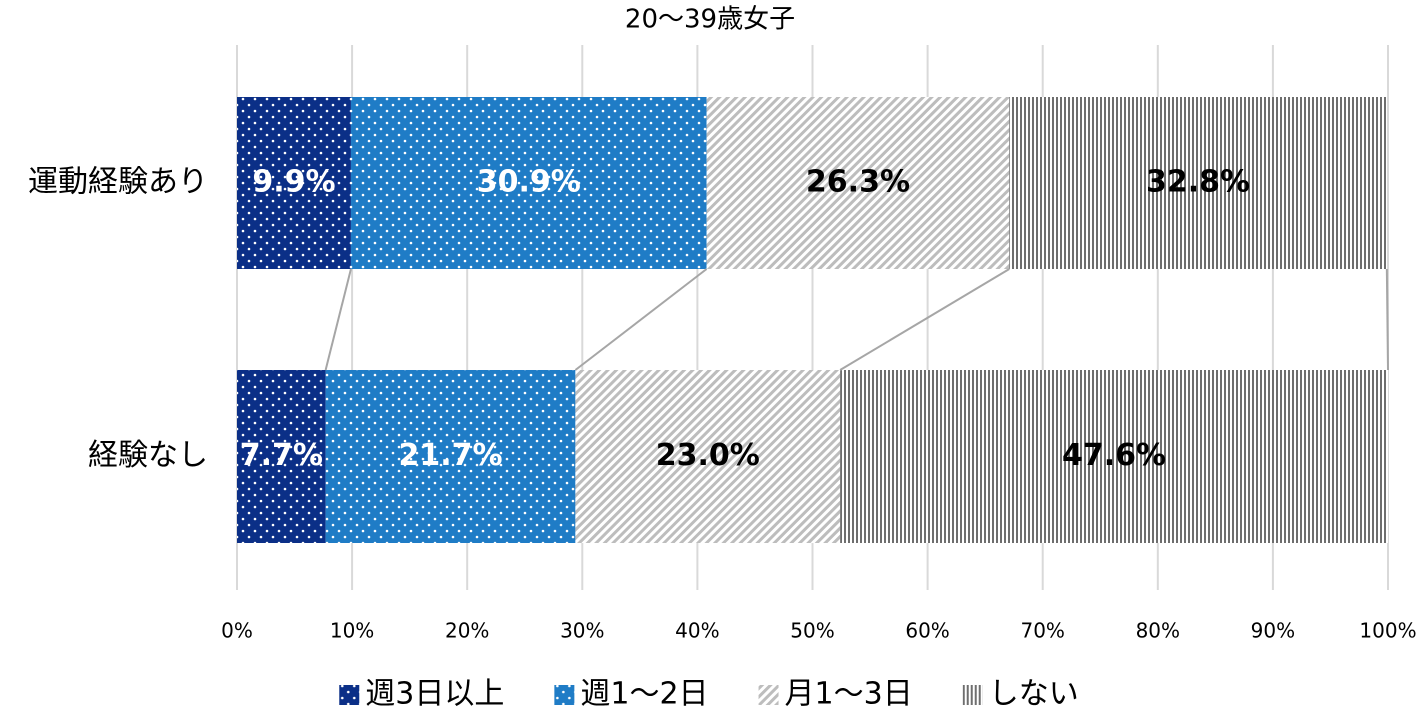  Describe the element at coordinates (812, 631) in the screenshot. I see `x-tick-label: 50%` at that location.